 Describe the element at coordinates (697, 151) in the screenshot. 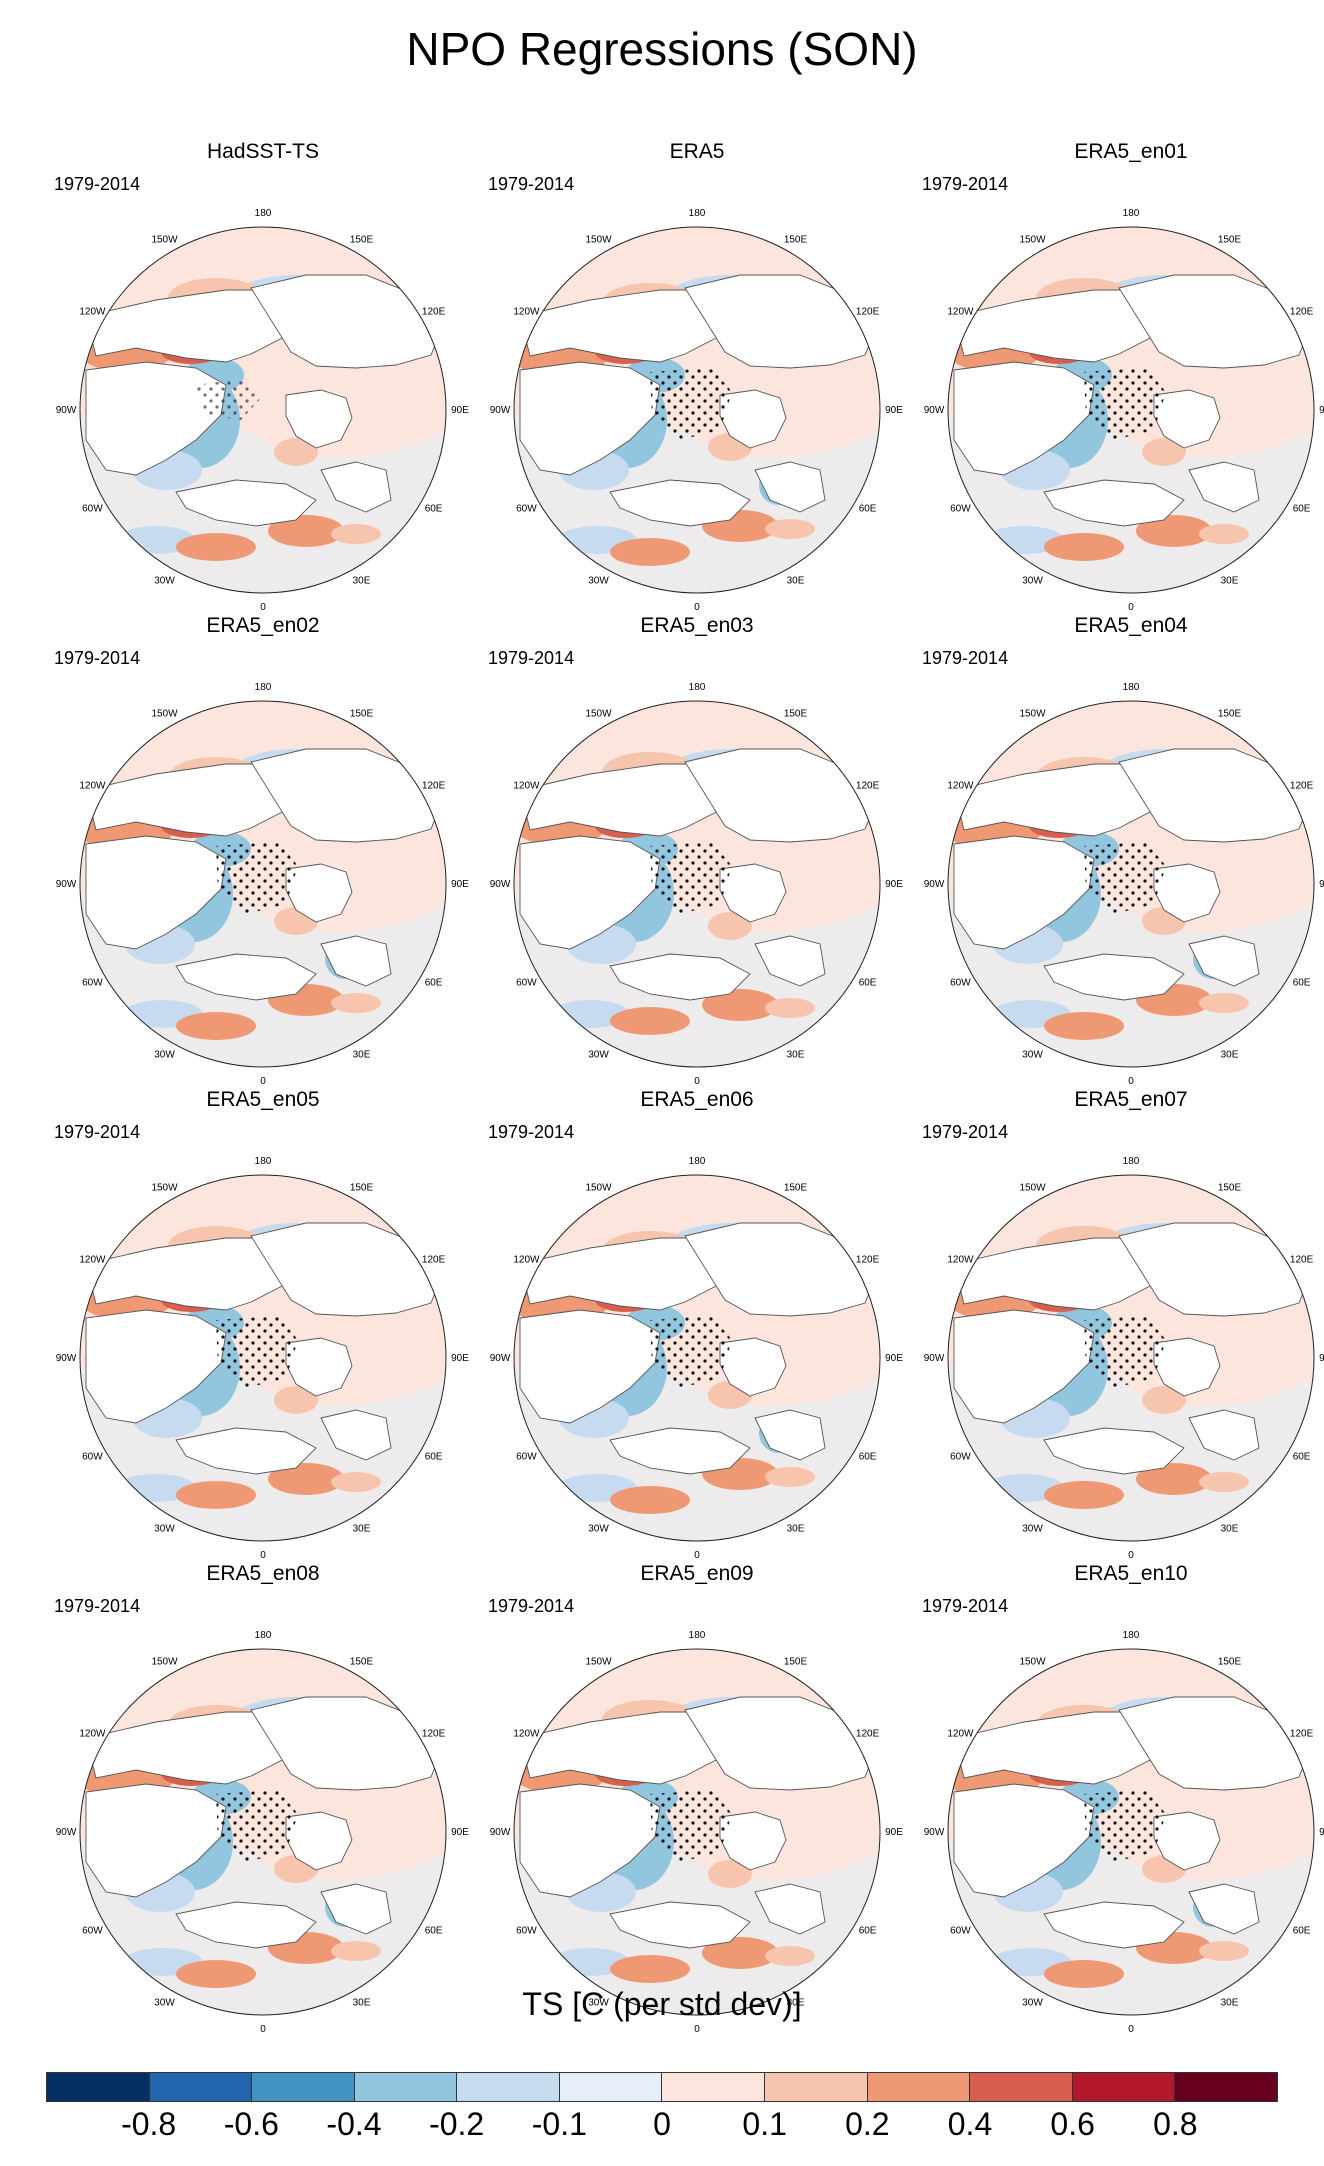

I see `panel-title: ERA5` at that location.